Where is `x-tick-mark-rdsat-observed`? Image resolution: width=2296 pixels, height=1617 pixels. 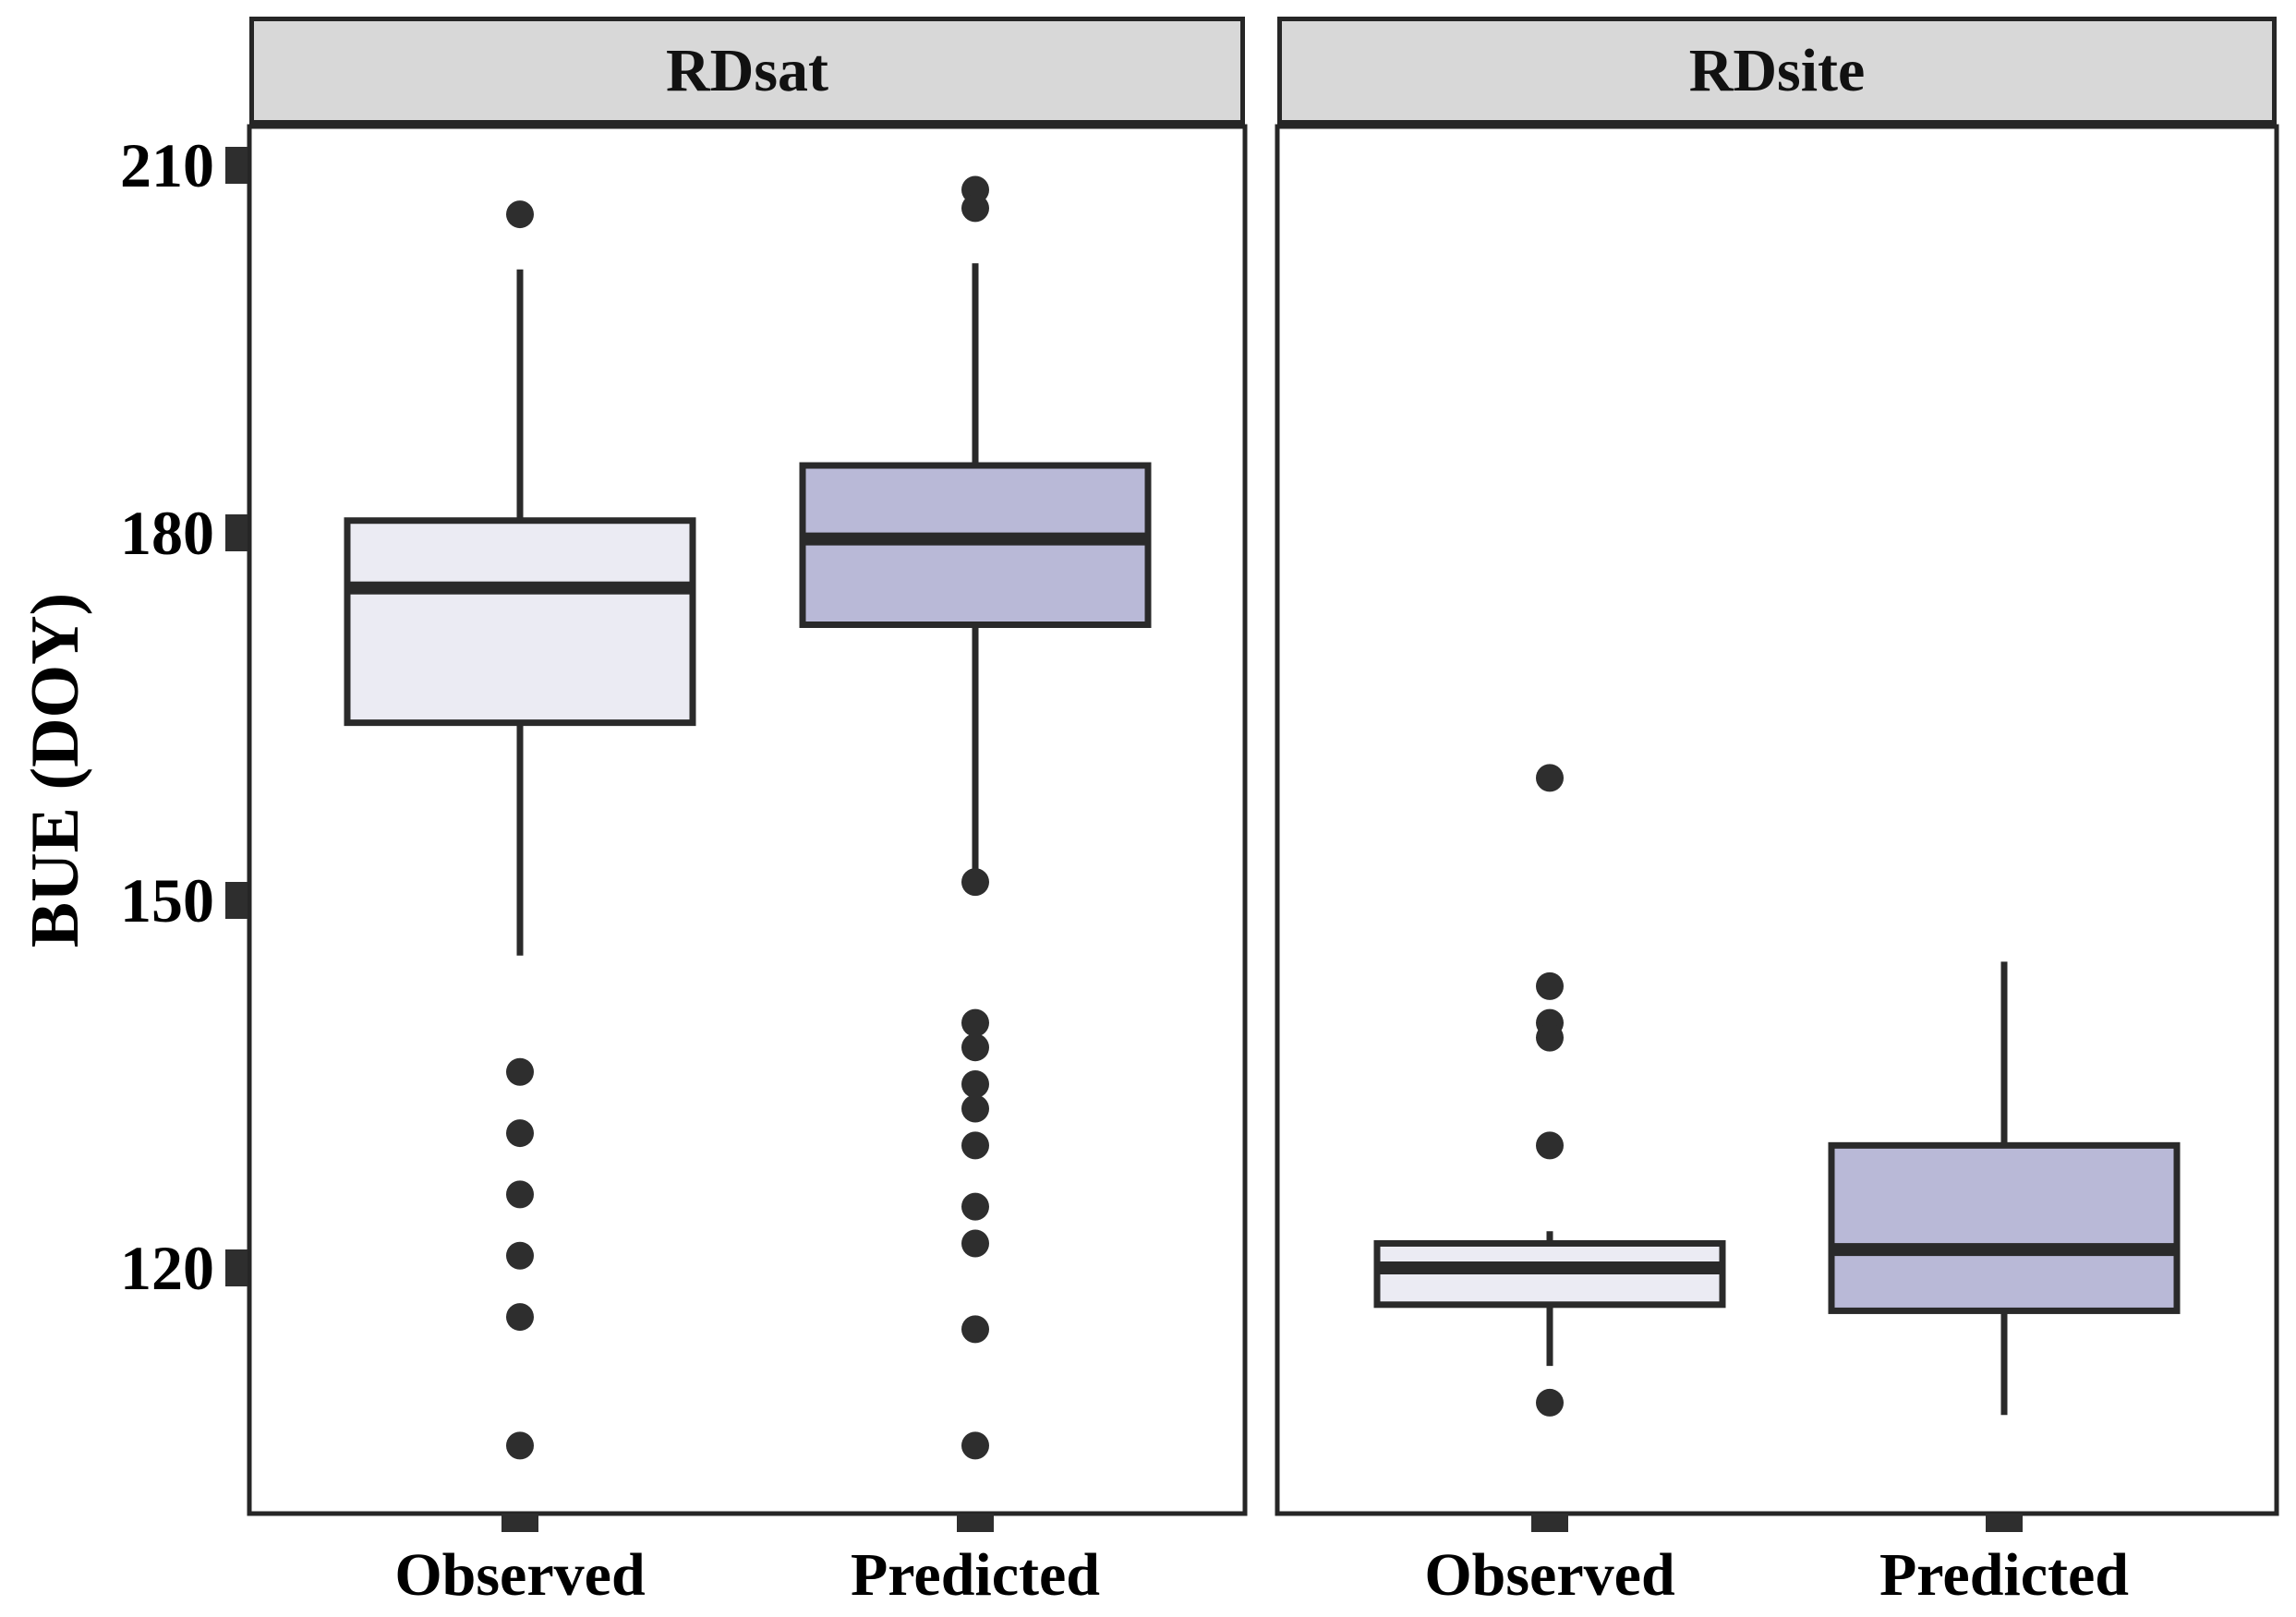
x-tick-mark-rdsat-observed is located at coordinates (519, 1523).